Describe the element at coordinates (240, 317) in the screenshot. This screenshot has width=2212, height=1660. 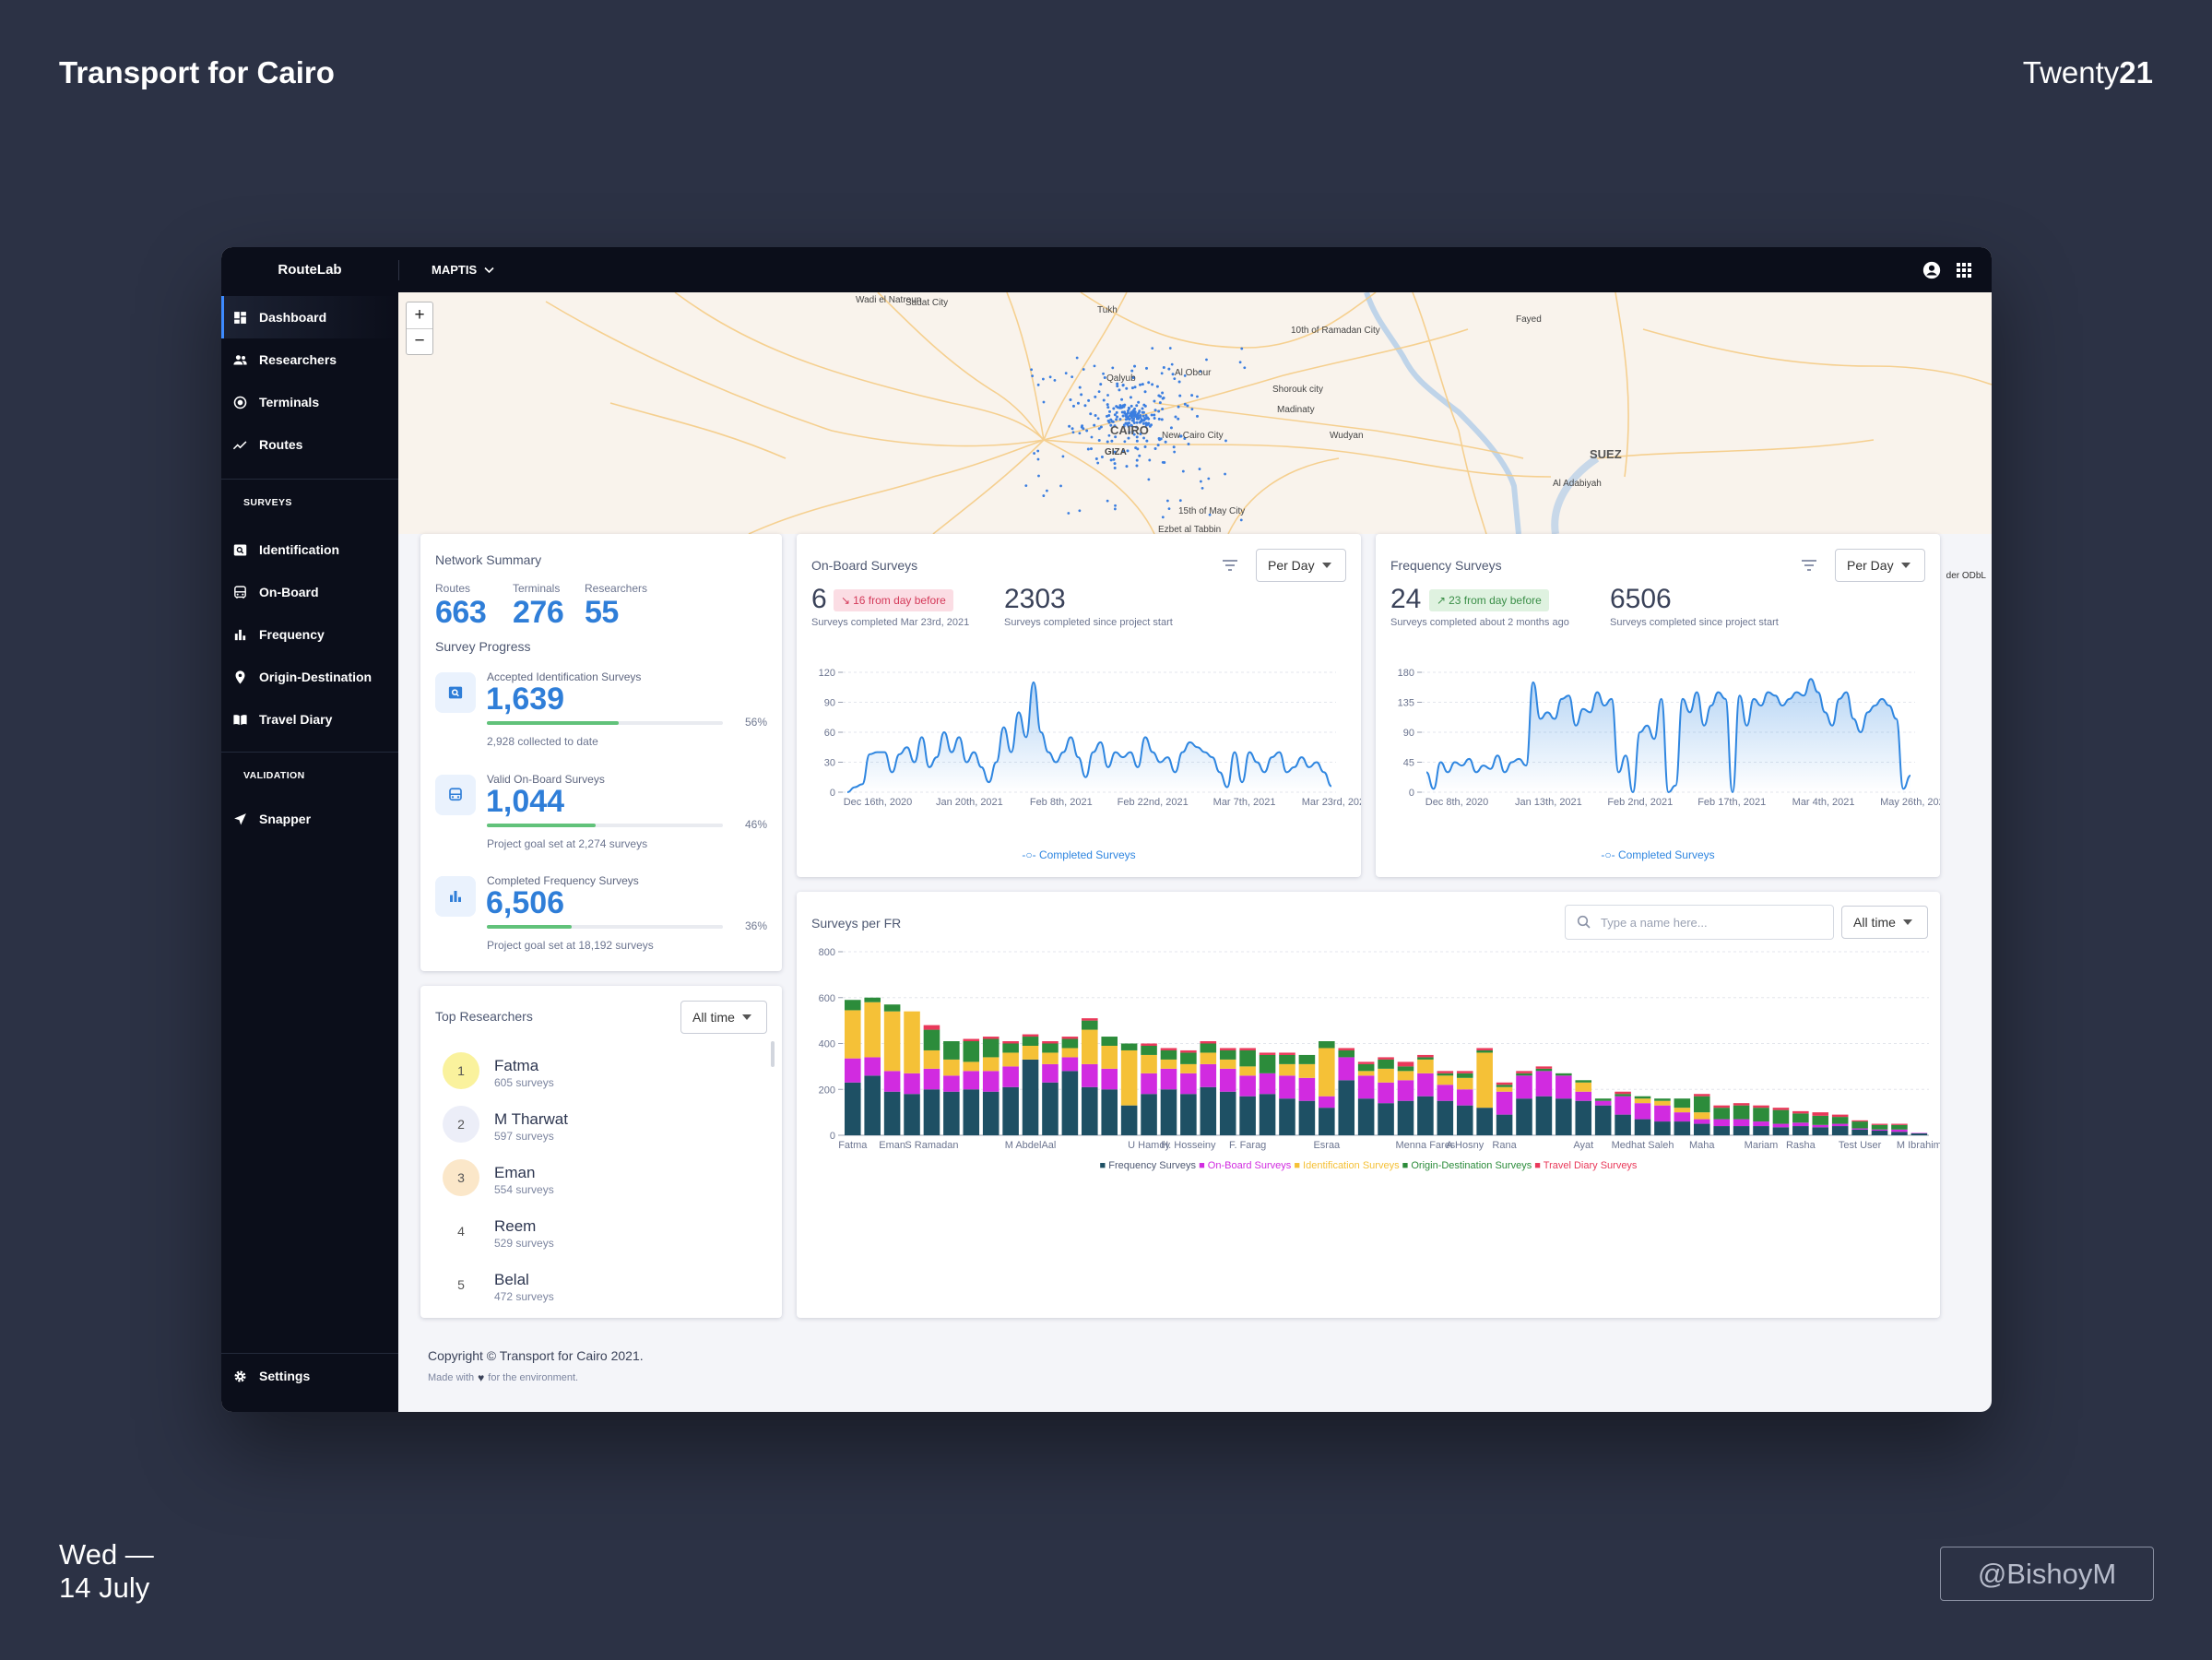
I see `dashboard-icon` at that location.